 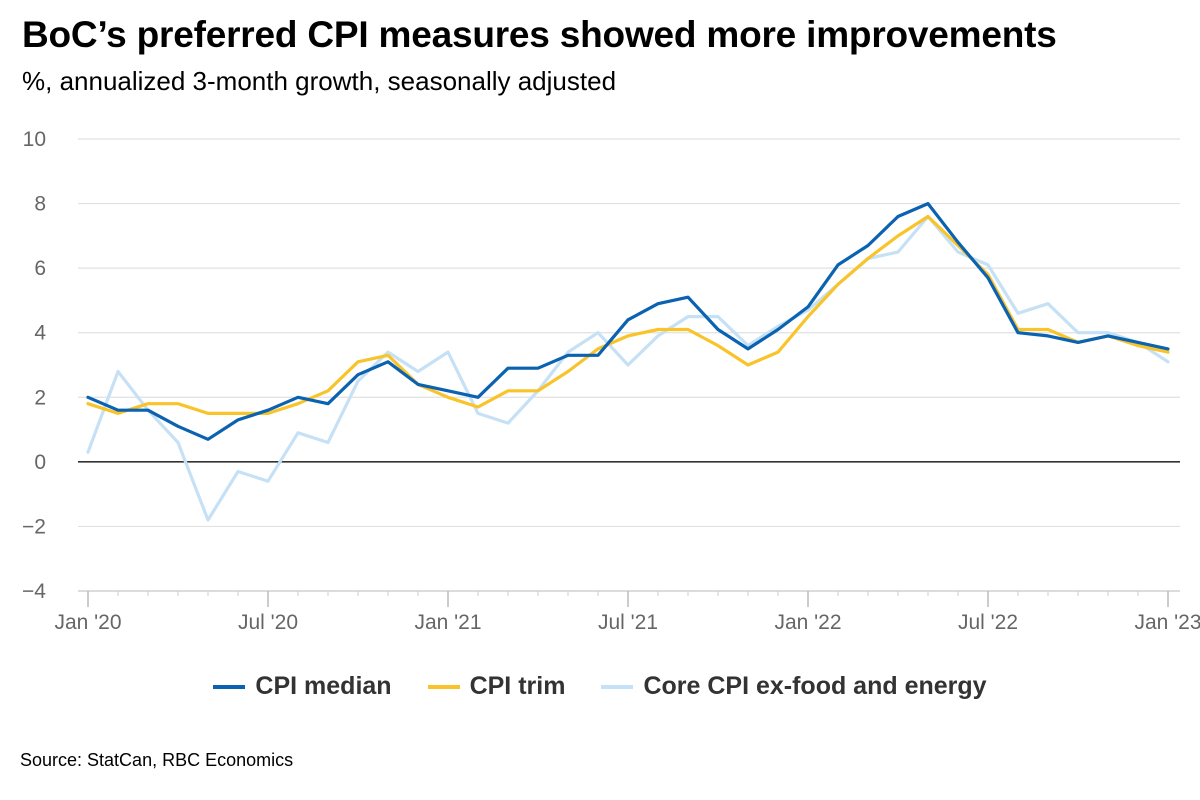 I want to click on legend-label-core-cpi: Core CPI ex-food and energy, so click(x=815, y=686).